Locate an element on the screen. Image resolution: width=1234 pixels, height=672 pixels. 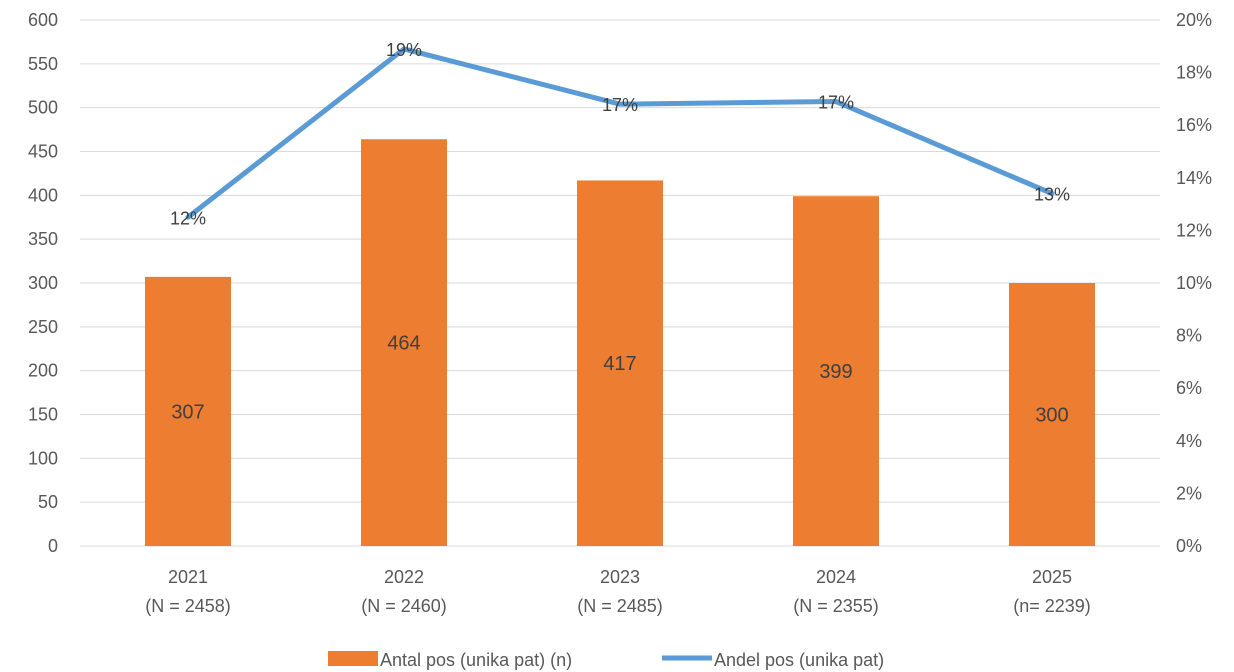
category-label: 2022 is located at coordinates (404, 577).